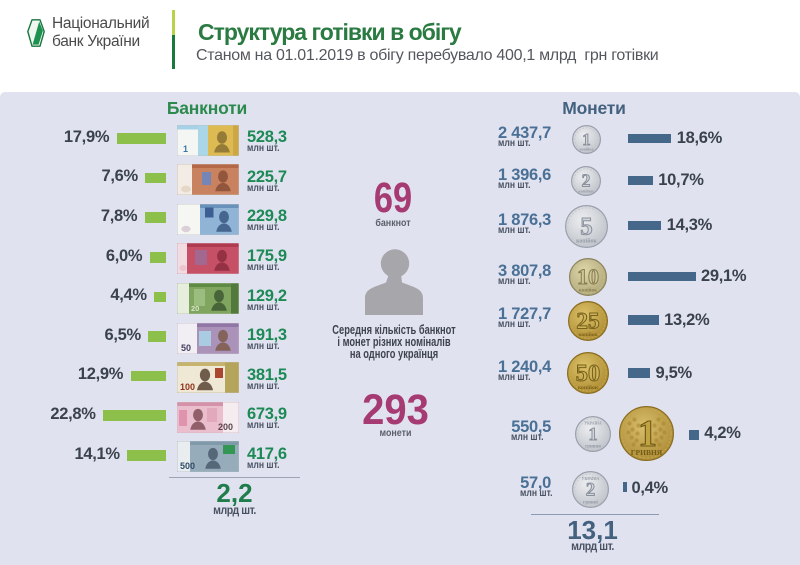  What do you see at coordinates (647, 452) in the screenshot?
I see `svg-text: ГРИВНЯ` at bounding box center [647, 452].